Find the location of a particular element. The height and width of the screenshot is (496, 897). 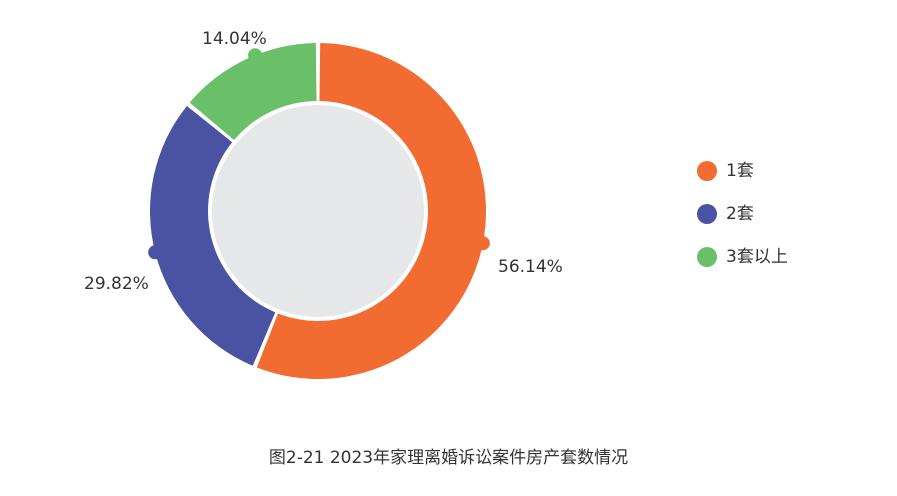

legend-item-3: 3套以上 is located at coordinates (787, 257).